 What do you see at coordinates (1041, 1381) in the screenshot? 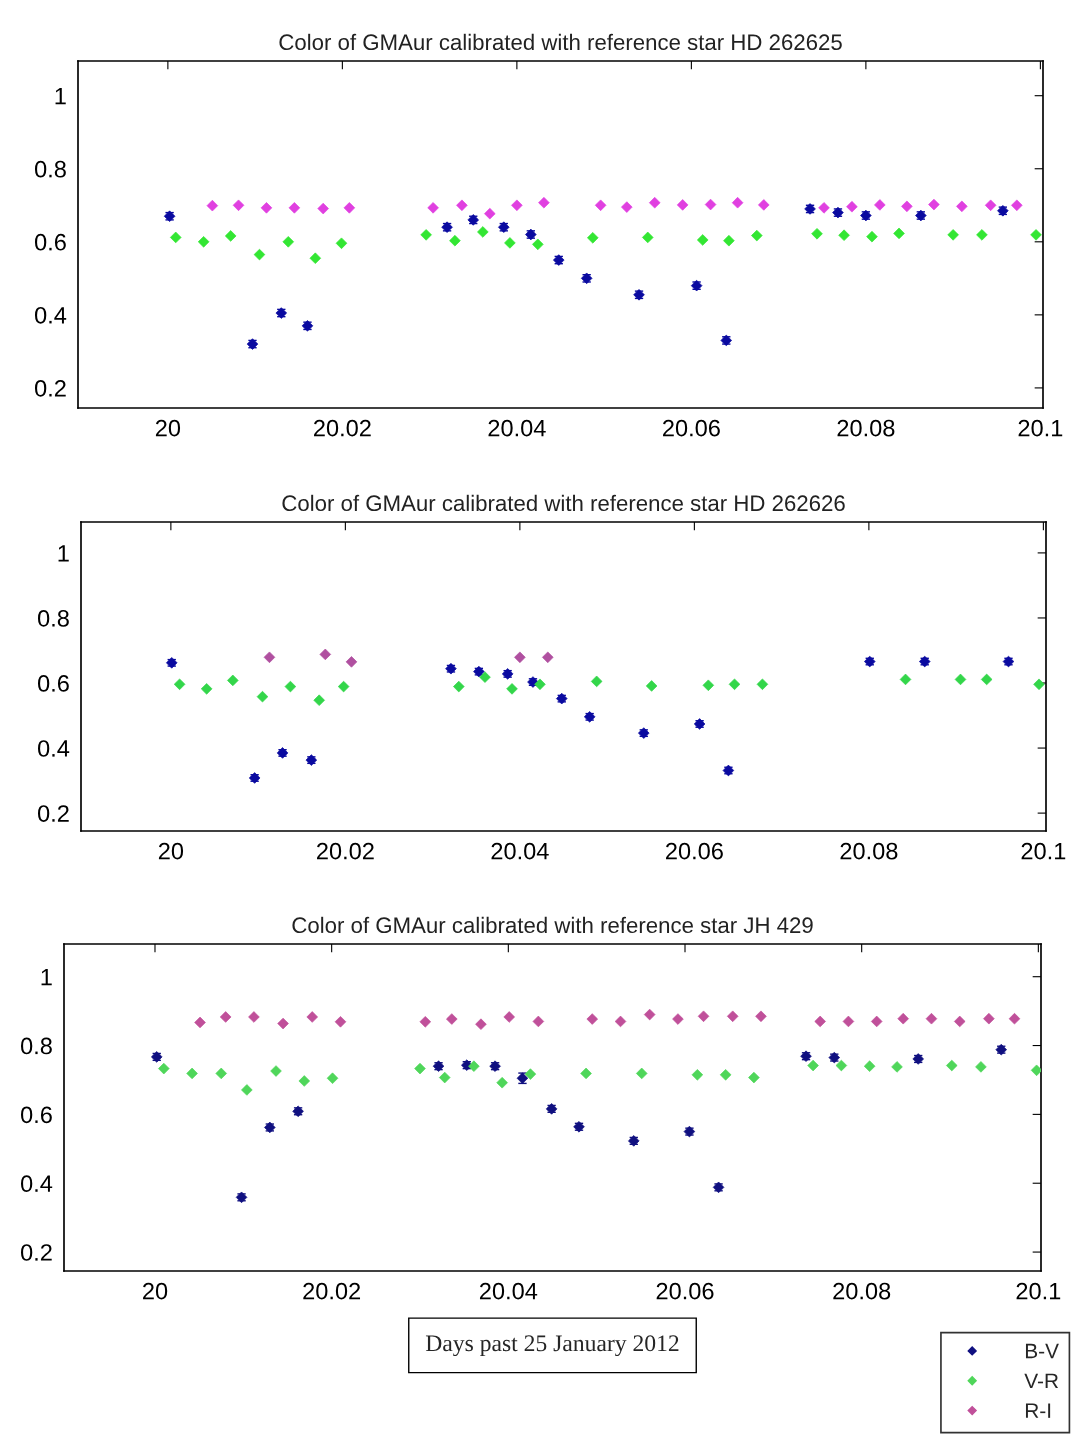
I see `legend-label: V-R` at bounding box center [1041, 1381].